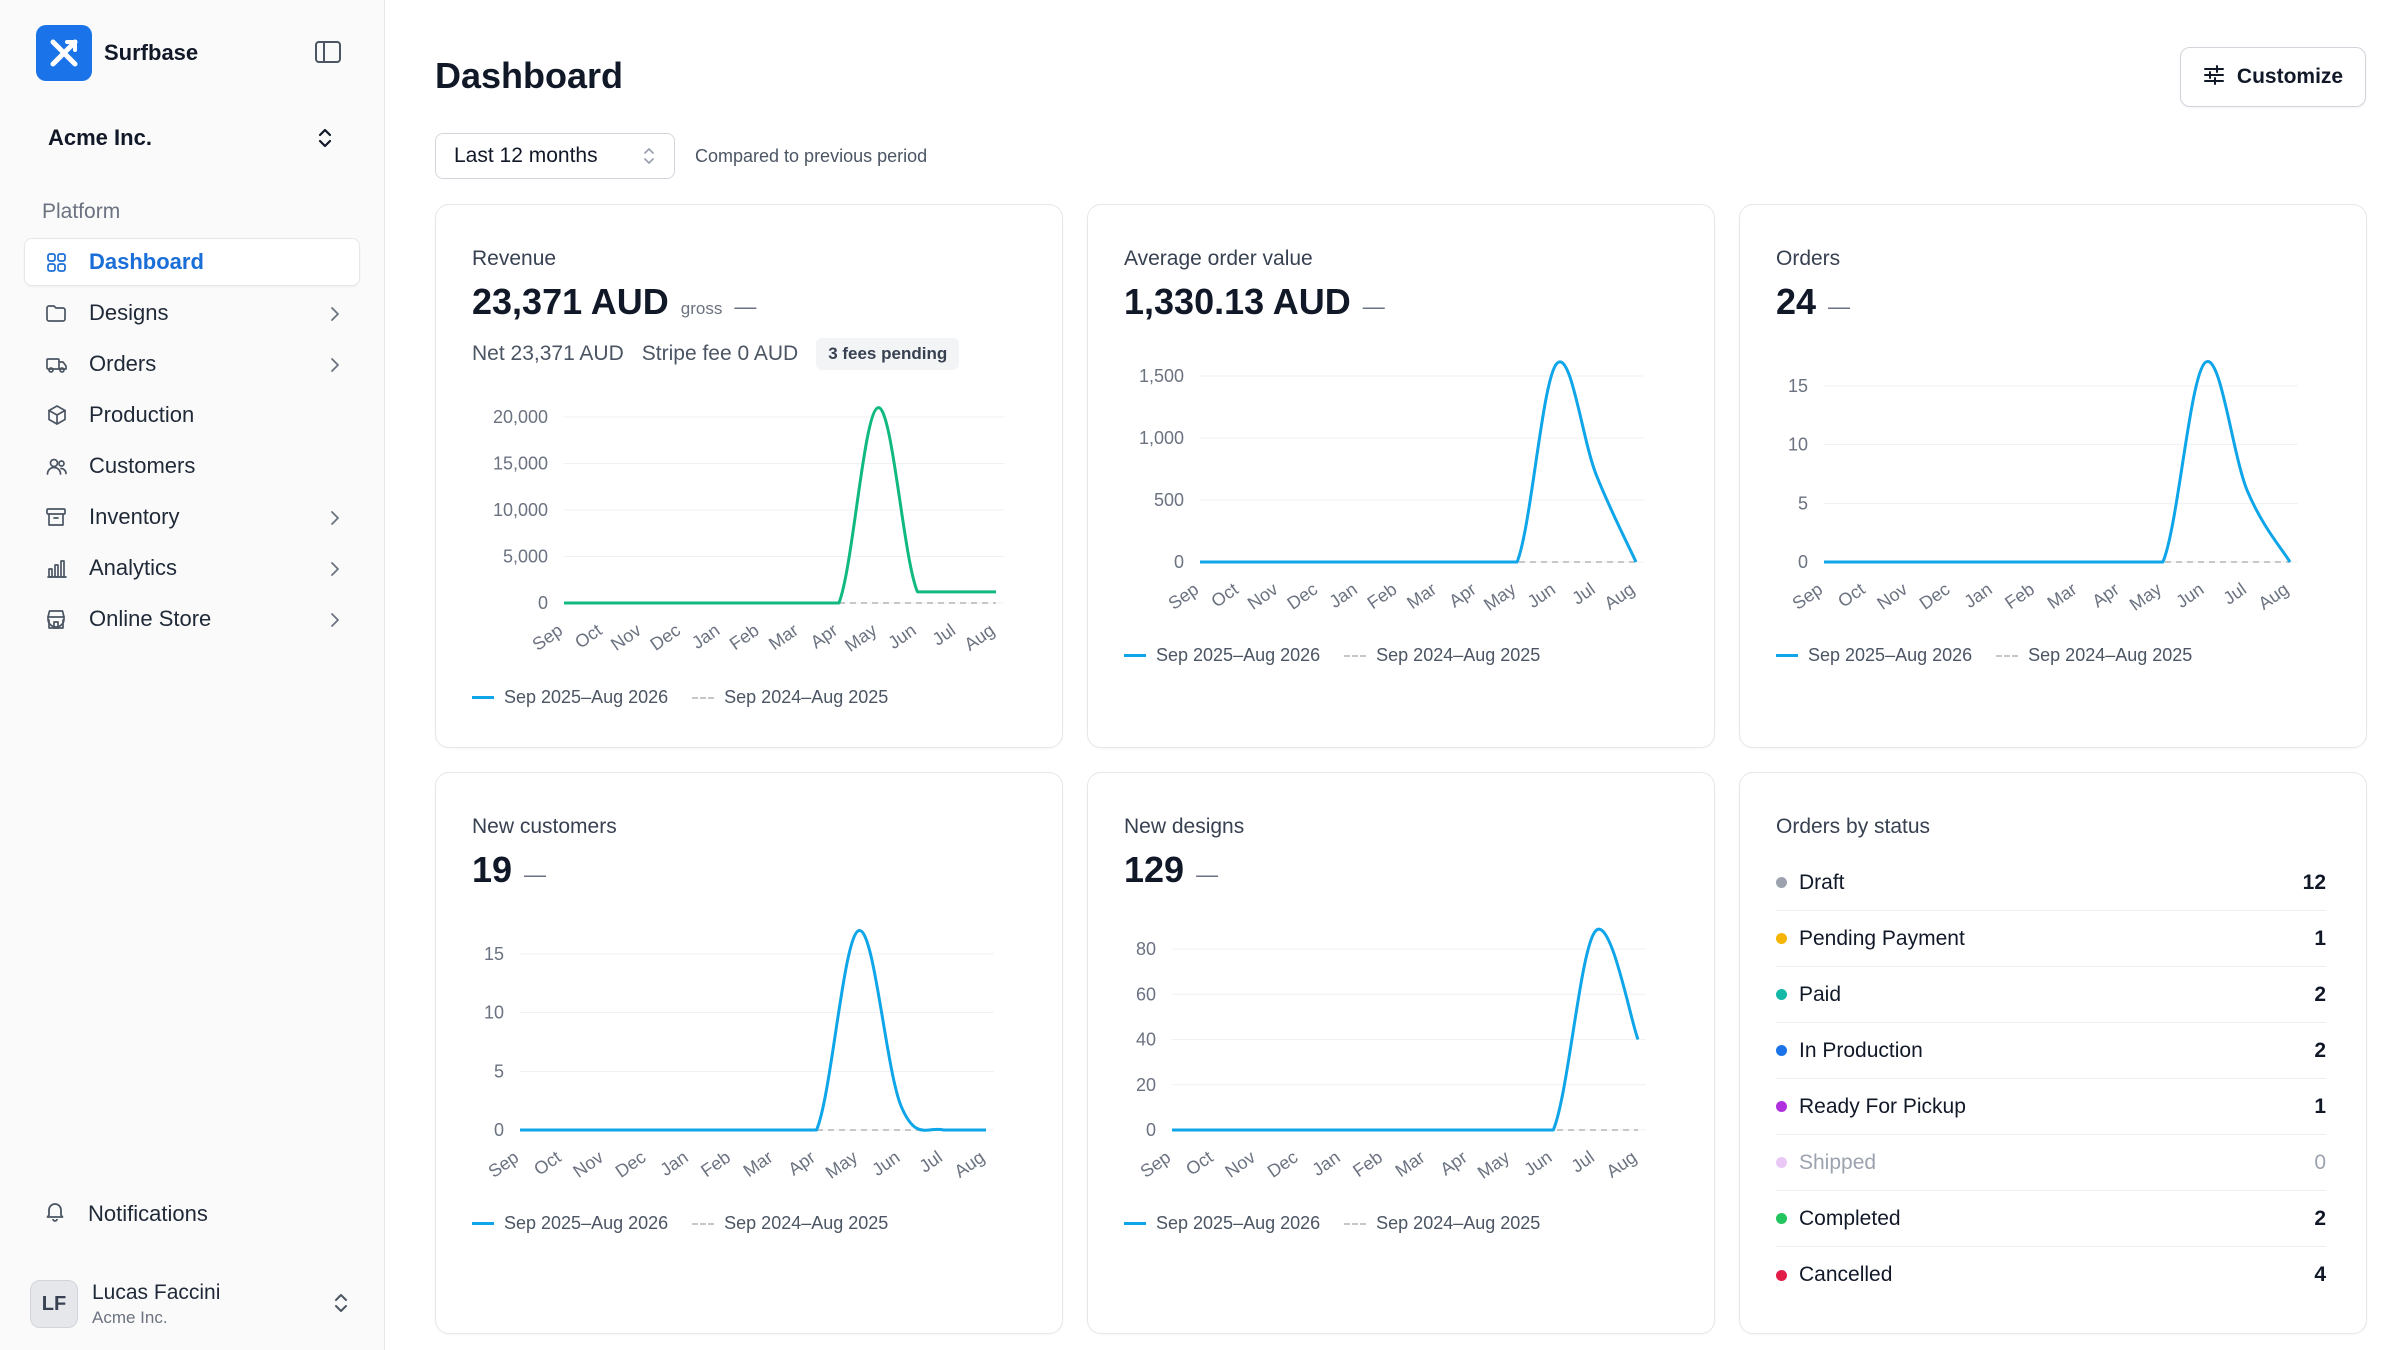 This screenshot has height=1350, width=2400. I want to click on card-title: Orders by status, so click(1853, 826).